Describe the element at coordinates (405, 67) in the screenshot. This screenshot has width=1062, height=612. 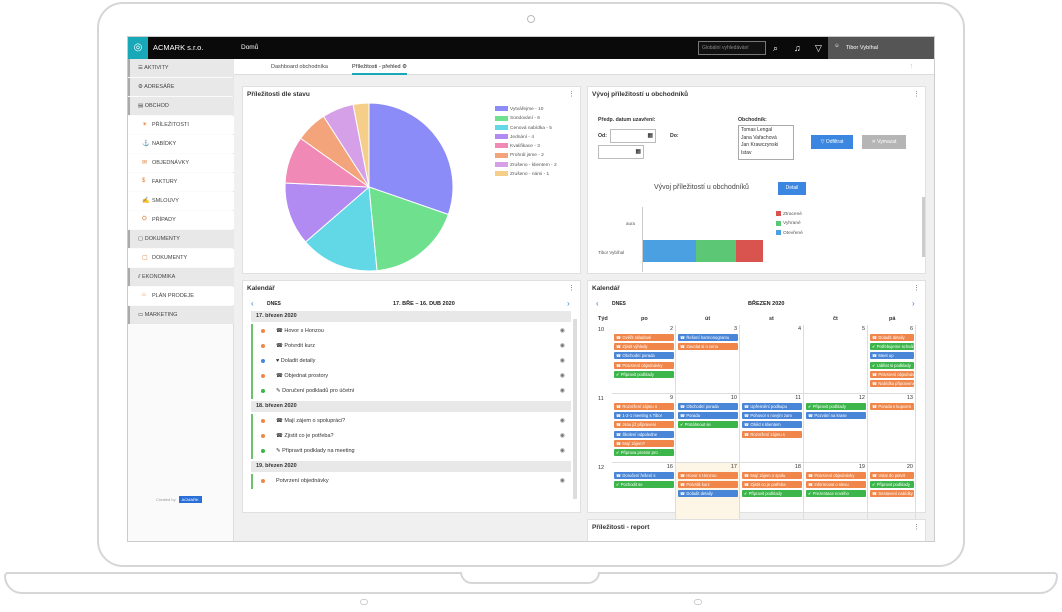
I see `gear-icon: ⚙` at that location.